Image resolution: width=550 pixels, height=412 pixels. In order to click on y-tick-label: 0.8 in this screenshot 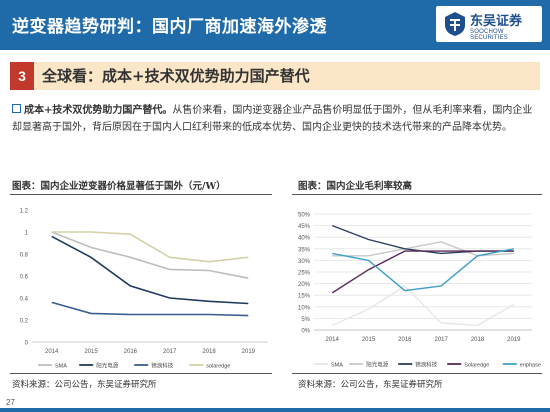, I will do `click(24, 256)`.